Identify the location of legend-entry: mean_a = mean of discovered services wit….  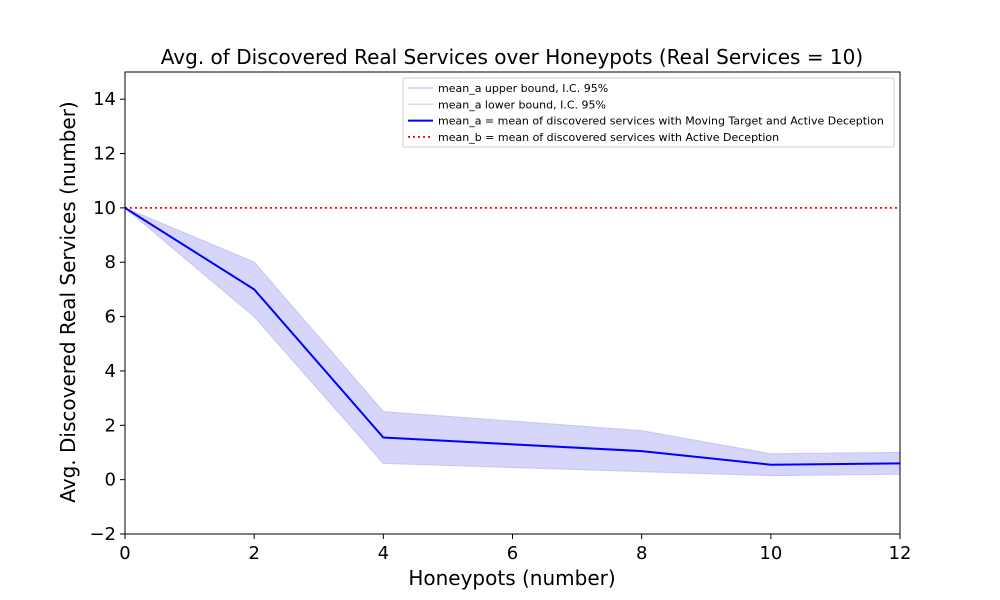
(661, 121).